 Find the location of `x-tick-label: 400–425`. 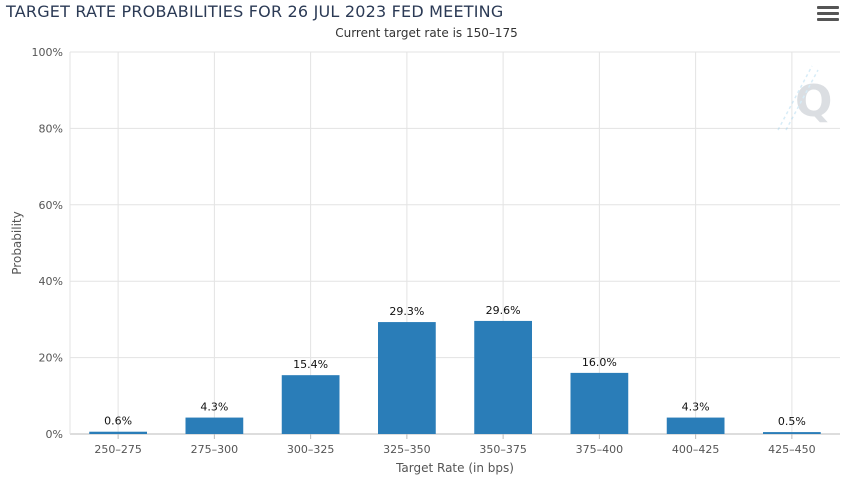

x-tick-label: 400–425 is located at coordinates (696, 449).